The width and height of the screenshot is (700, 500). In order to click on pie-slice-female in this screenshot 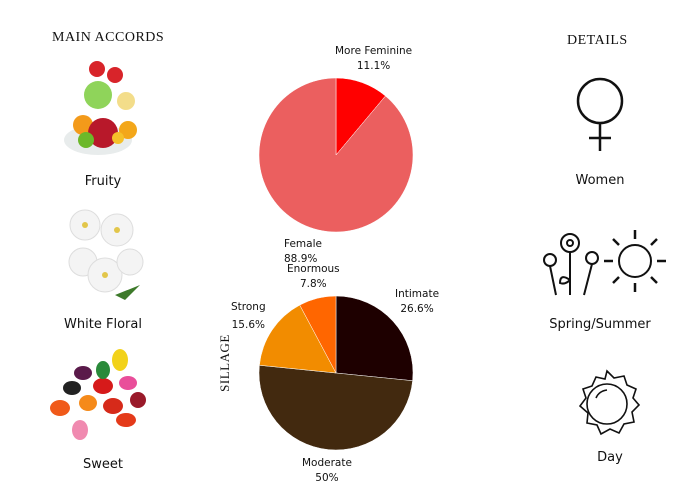, I will do `click(336, 155)`.